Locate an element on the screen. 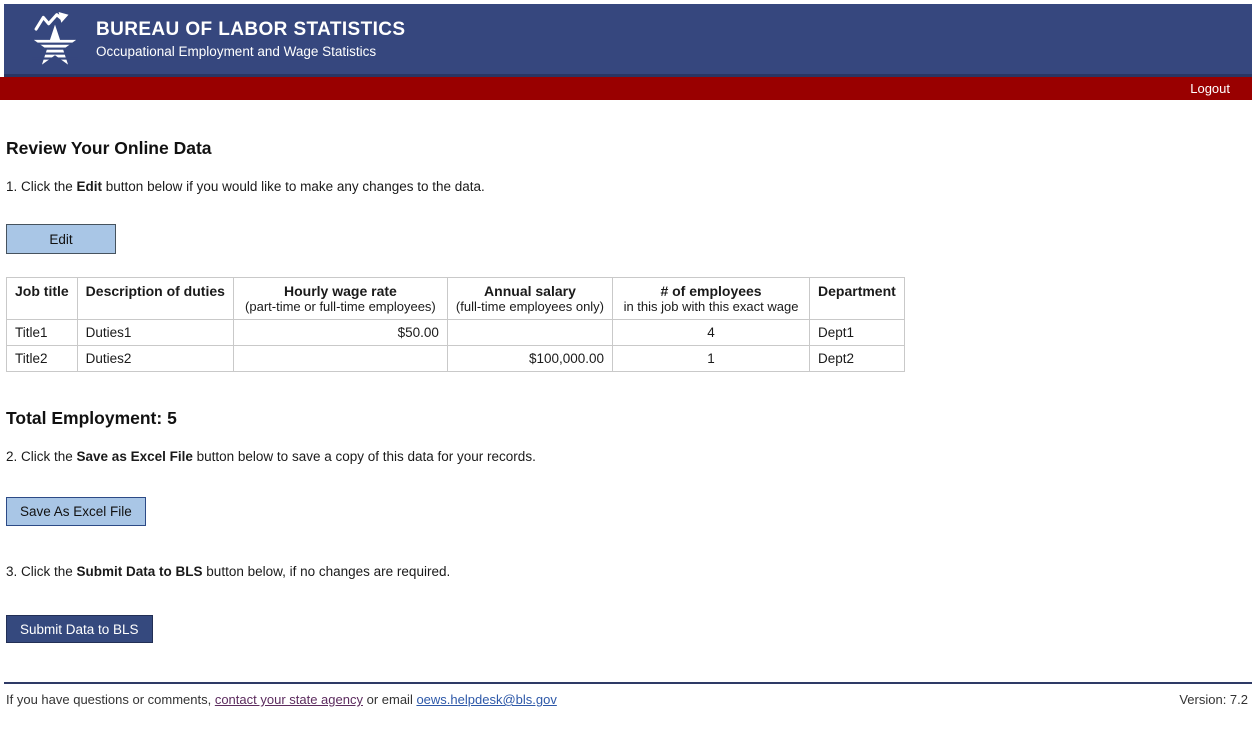 Image resolution: width=1256 pixels, height=752 pixels. cell-description: Duties1 is located at coordinates (155, 332).